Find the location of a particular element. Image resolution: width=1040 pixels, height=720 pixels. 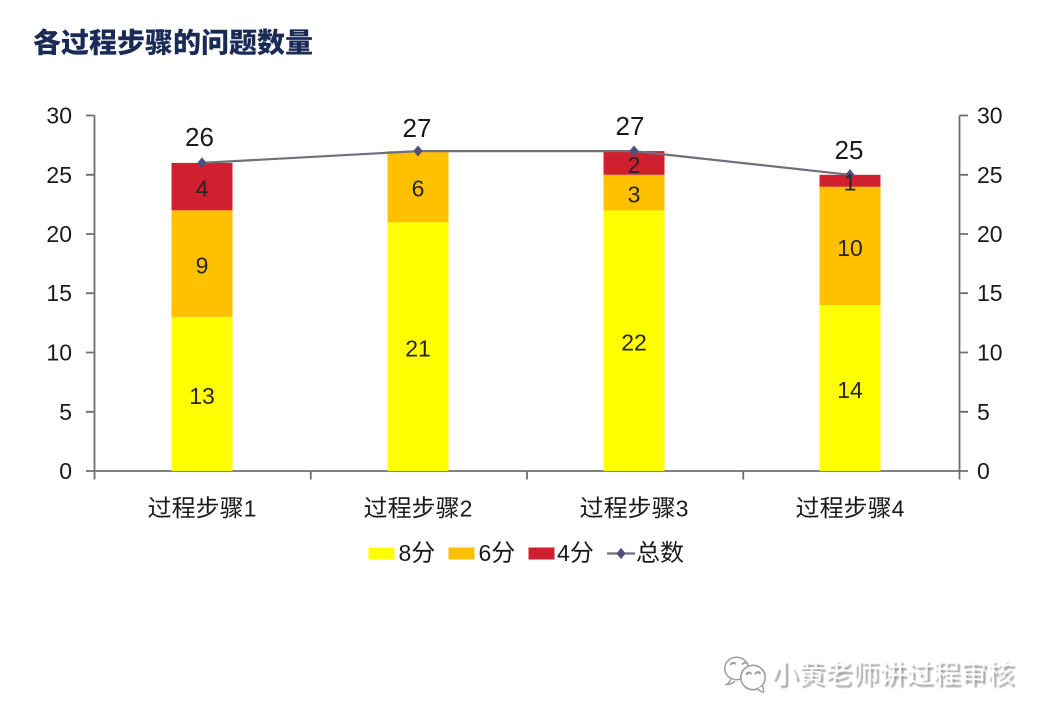

svg-text: 21 is located at coordinates (418, 349).